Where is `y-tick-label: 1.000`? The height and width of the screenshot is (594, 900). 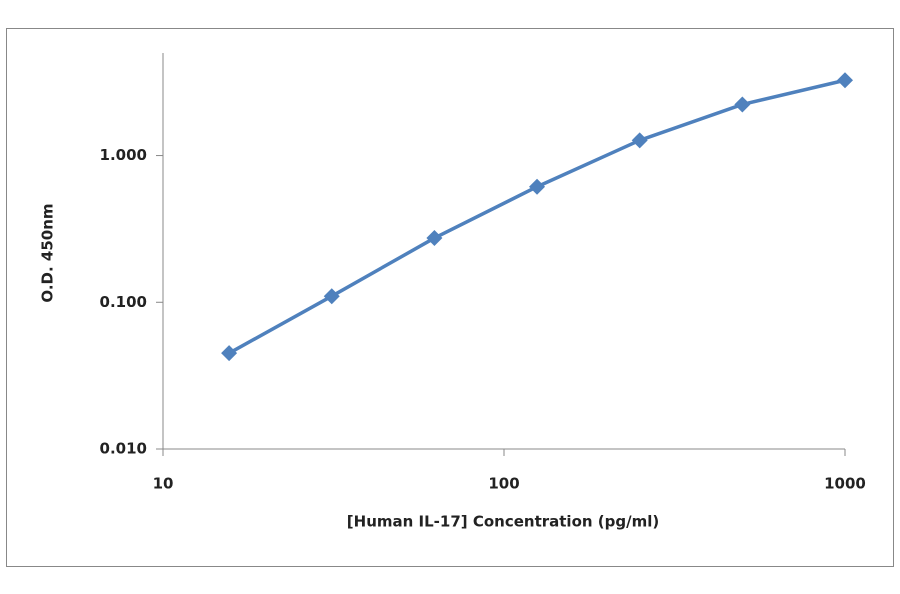 y-tick-label: 1.000 is located at coordinates (123, 155).